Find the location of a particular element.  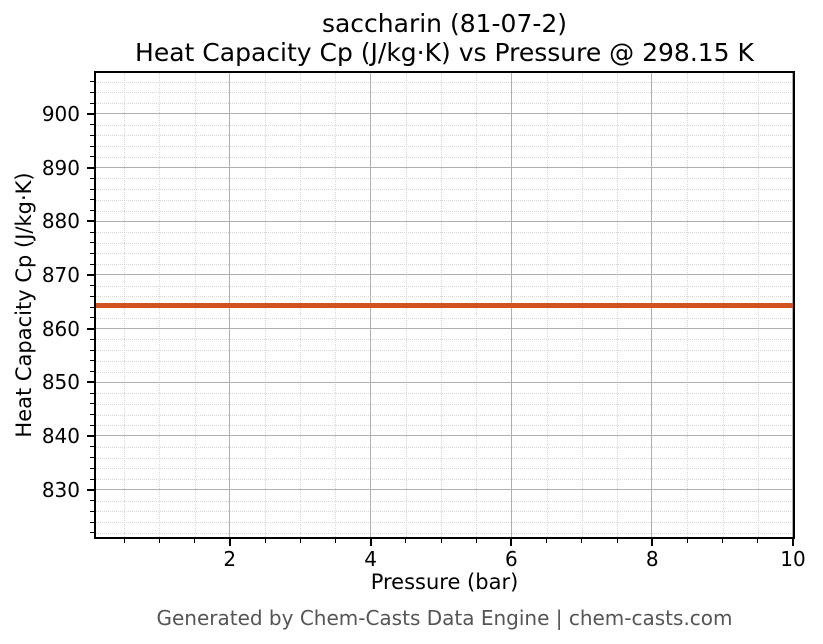

chart-title-line1: saccharin (81-07-2) is located at coordinates (444, 23).